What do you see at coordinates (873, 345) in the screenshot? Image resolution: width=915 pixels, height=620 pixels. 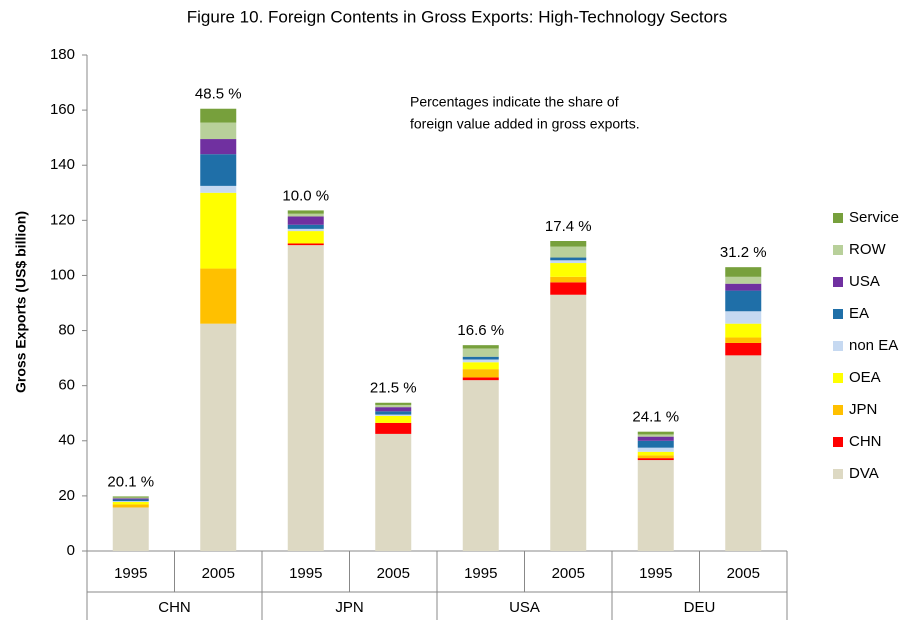 I see `legend-label: non EA` at bounding box center [873, 345].